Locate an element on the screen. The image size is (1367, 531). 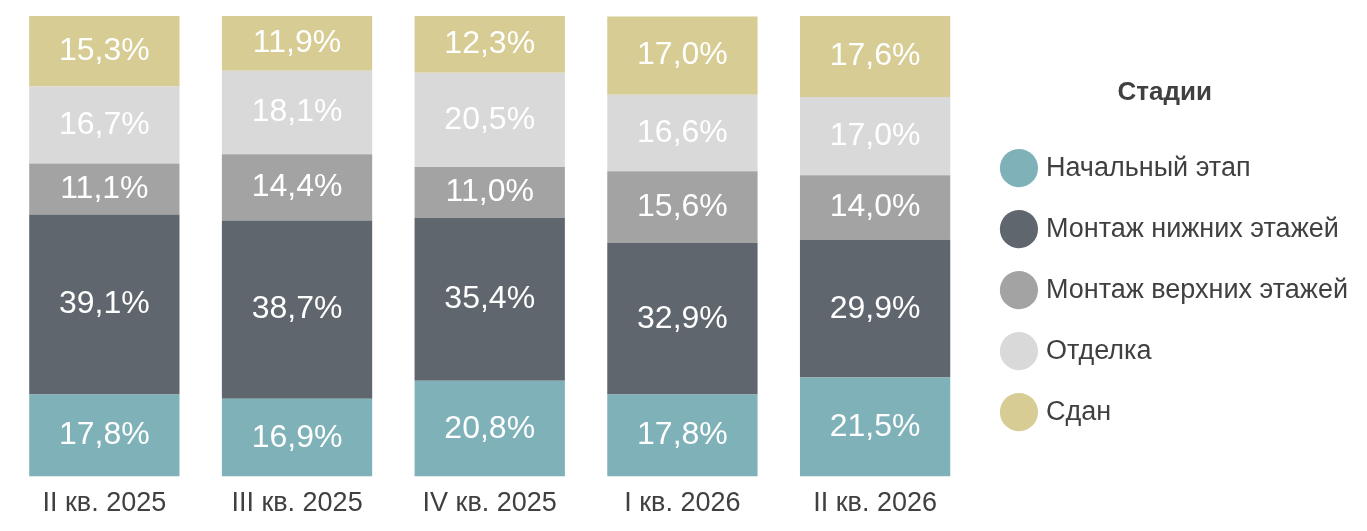
data-label: 15,6% is located at coordinates (682, 204).